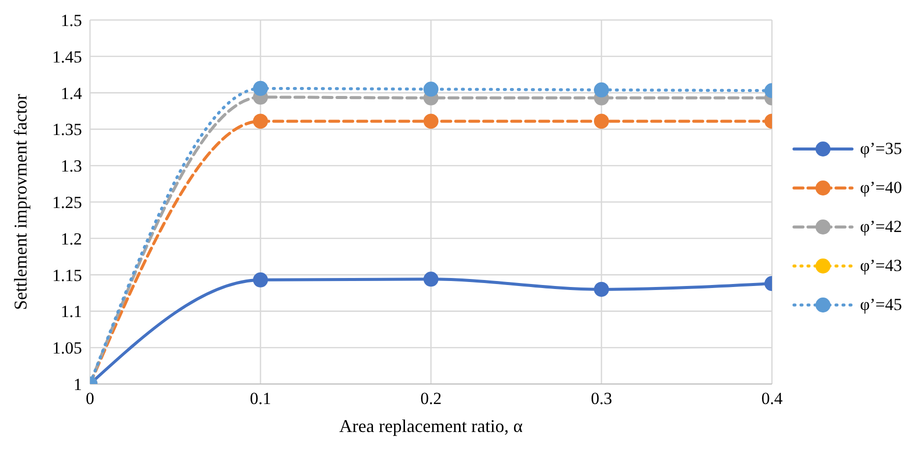 The width and height of the screenshot is (920, 454). I want to click on x-tick-label: 0.2, so click(431, 398).